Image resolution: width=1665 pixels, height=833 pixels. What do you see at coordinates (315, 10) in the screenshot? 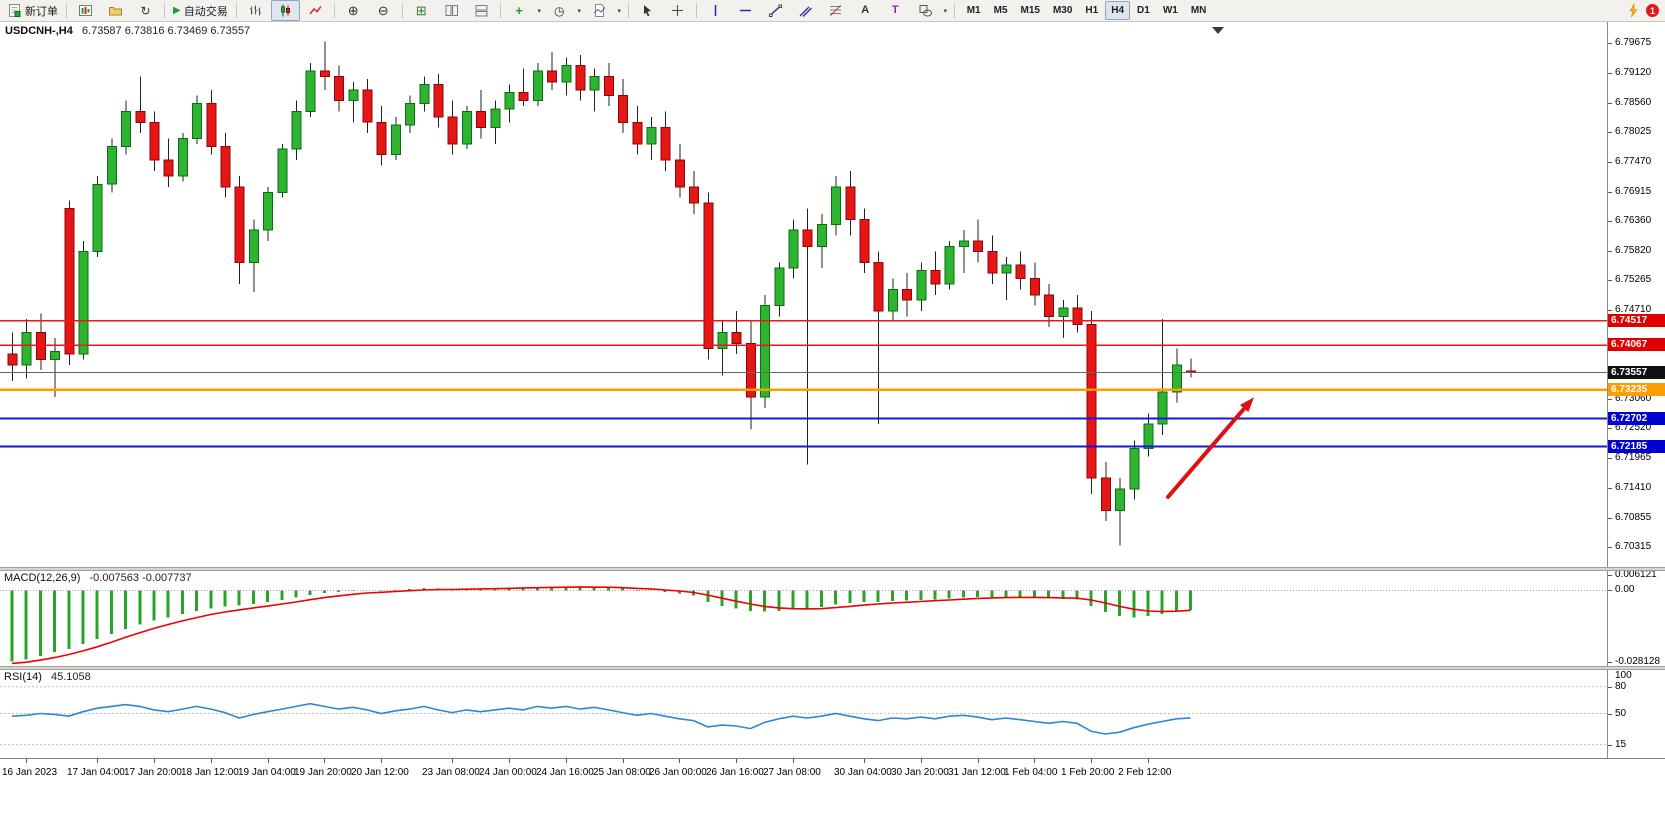
I see `line-chart-button` at bounding box center [315, 10].